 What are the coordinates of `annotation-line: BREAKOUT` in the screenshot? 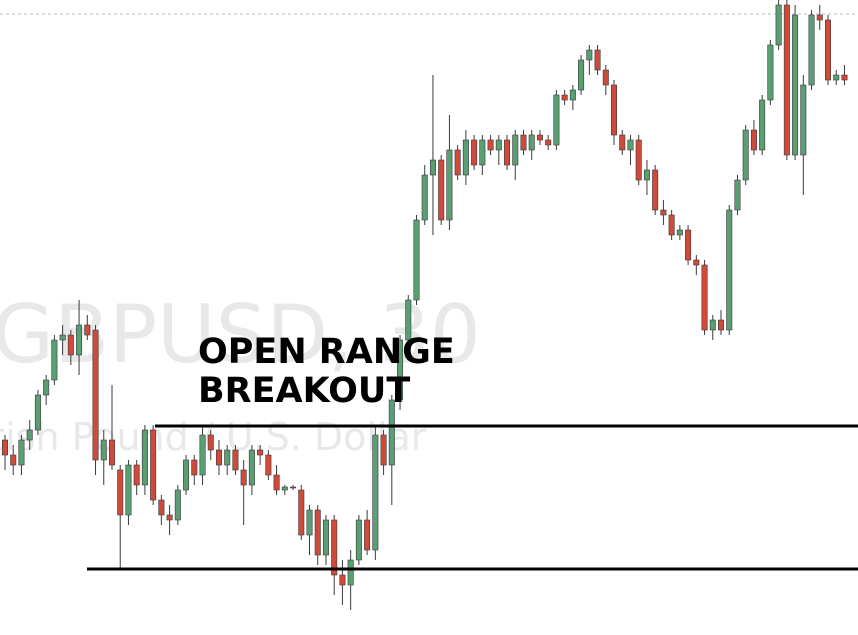 It's located at (304, 391).